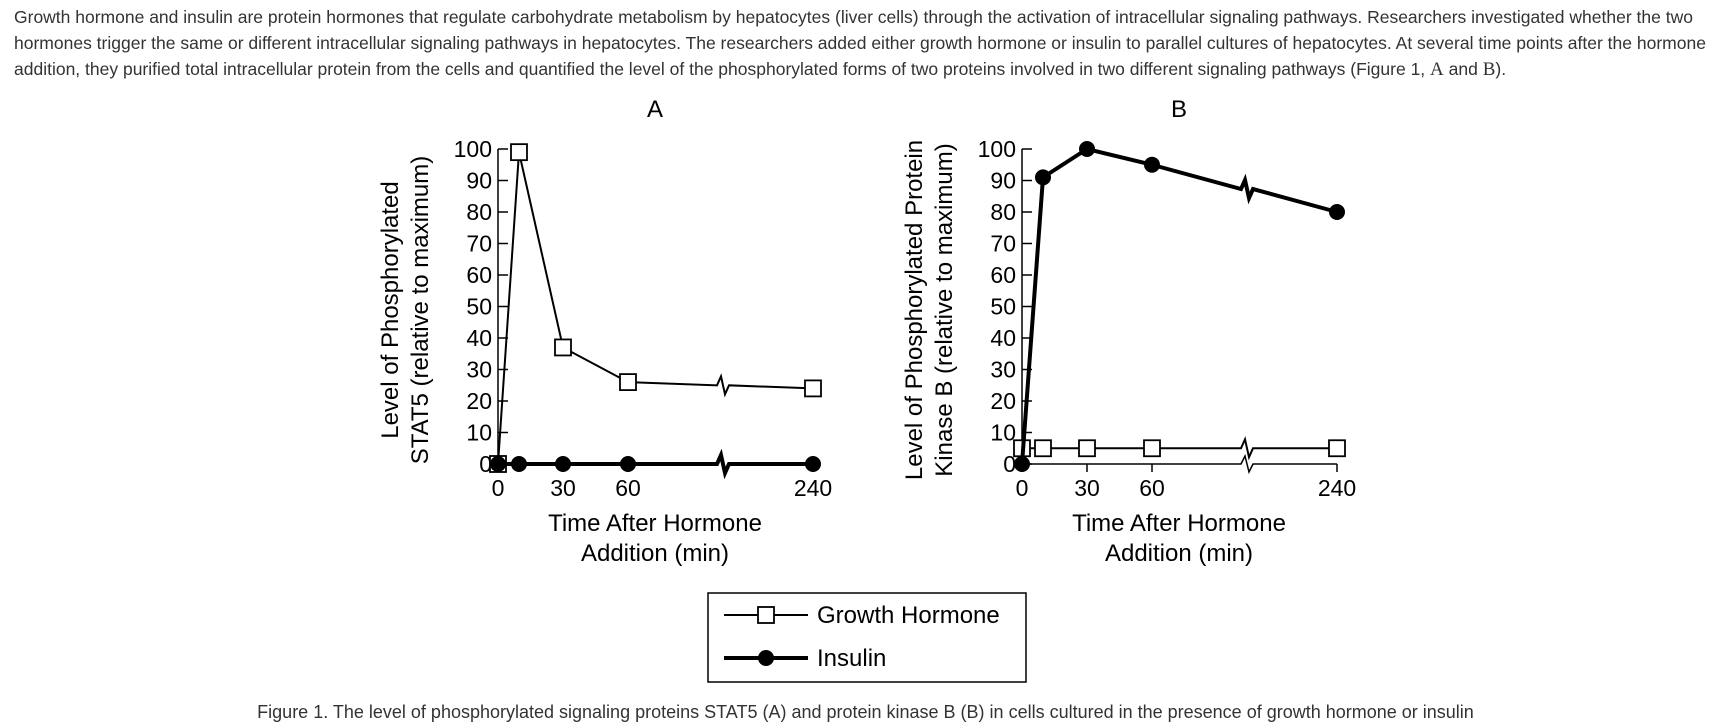 The height and width of the screenshot is (725, 1731). What do you see at coordinates (867, 637) in the screenshot?
I see `legend: Growth Hormone Insulin` at bounding box center [867, 637].